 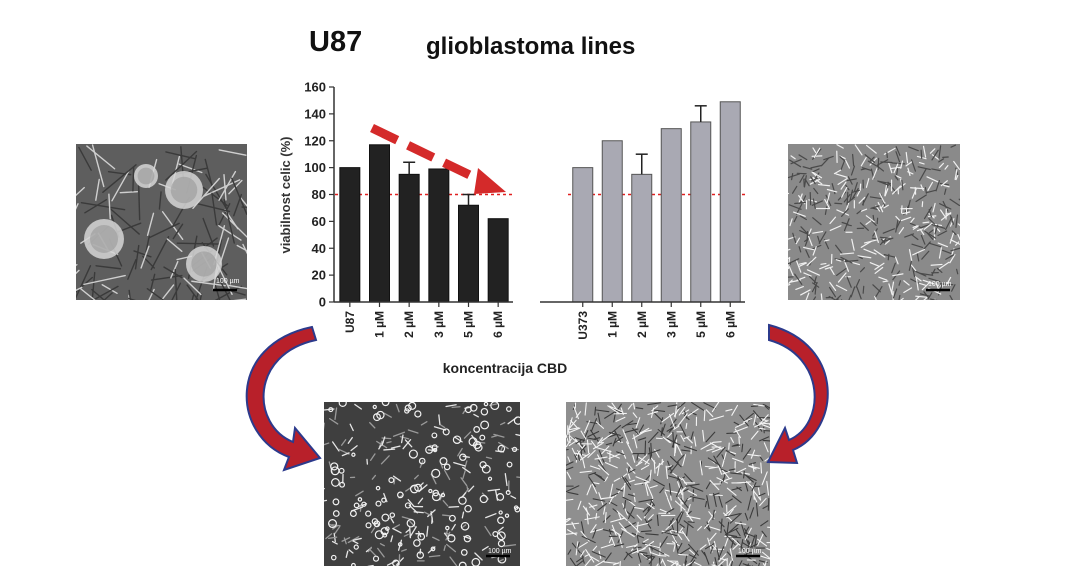 What do you see at coordinates (161, 222) in the screenshot?
I see `micrograph-top-left: 100 µm` at bounding box center [161, 222].